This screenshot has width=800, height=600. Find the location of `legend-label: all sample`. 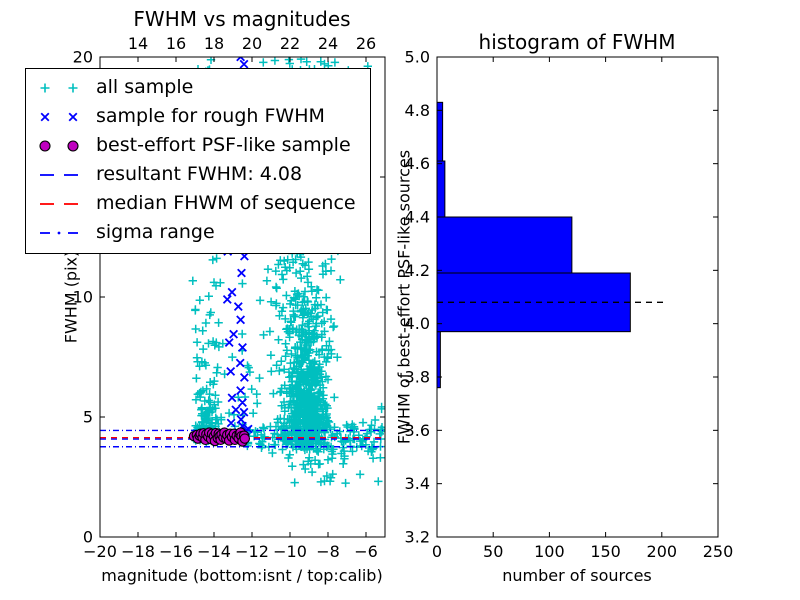

legend-label: all sample is located at coordinates (145, 87).